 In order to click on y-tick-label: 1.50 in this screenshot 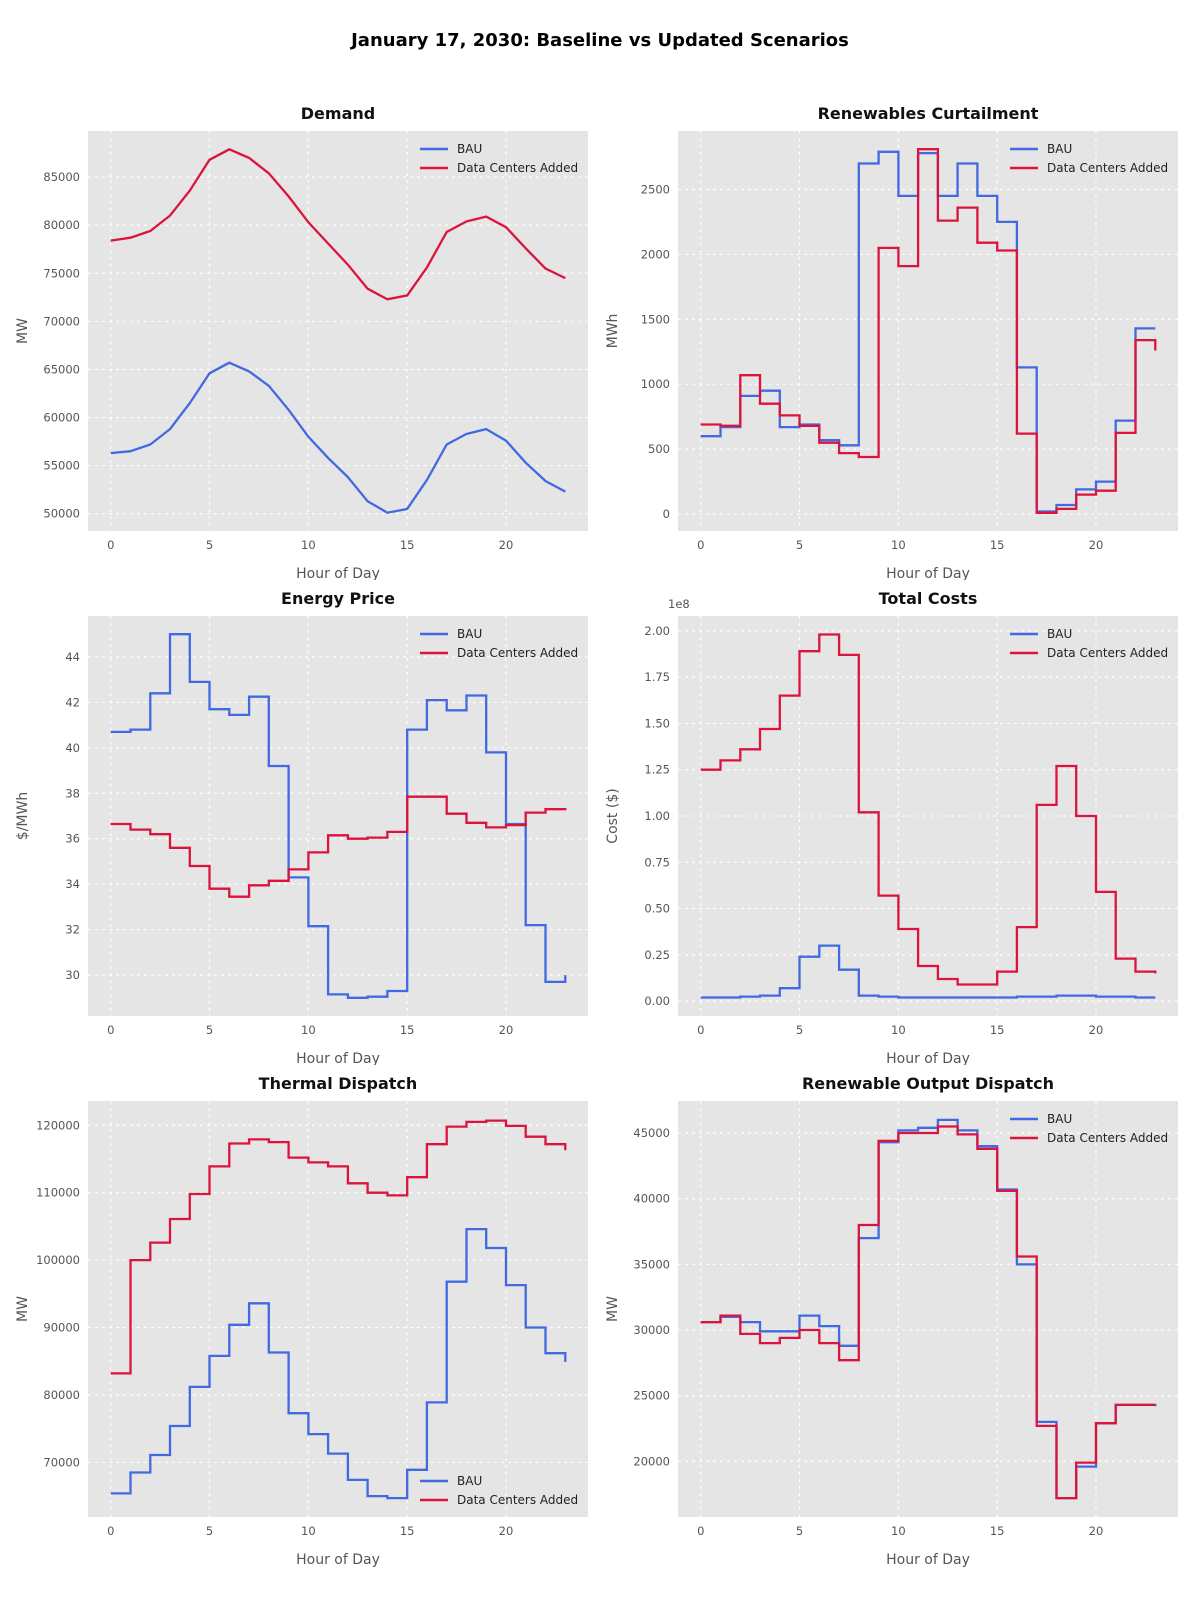, I will do `click(657, 723)`.